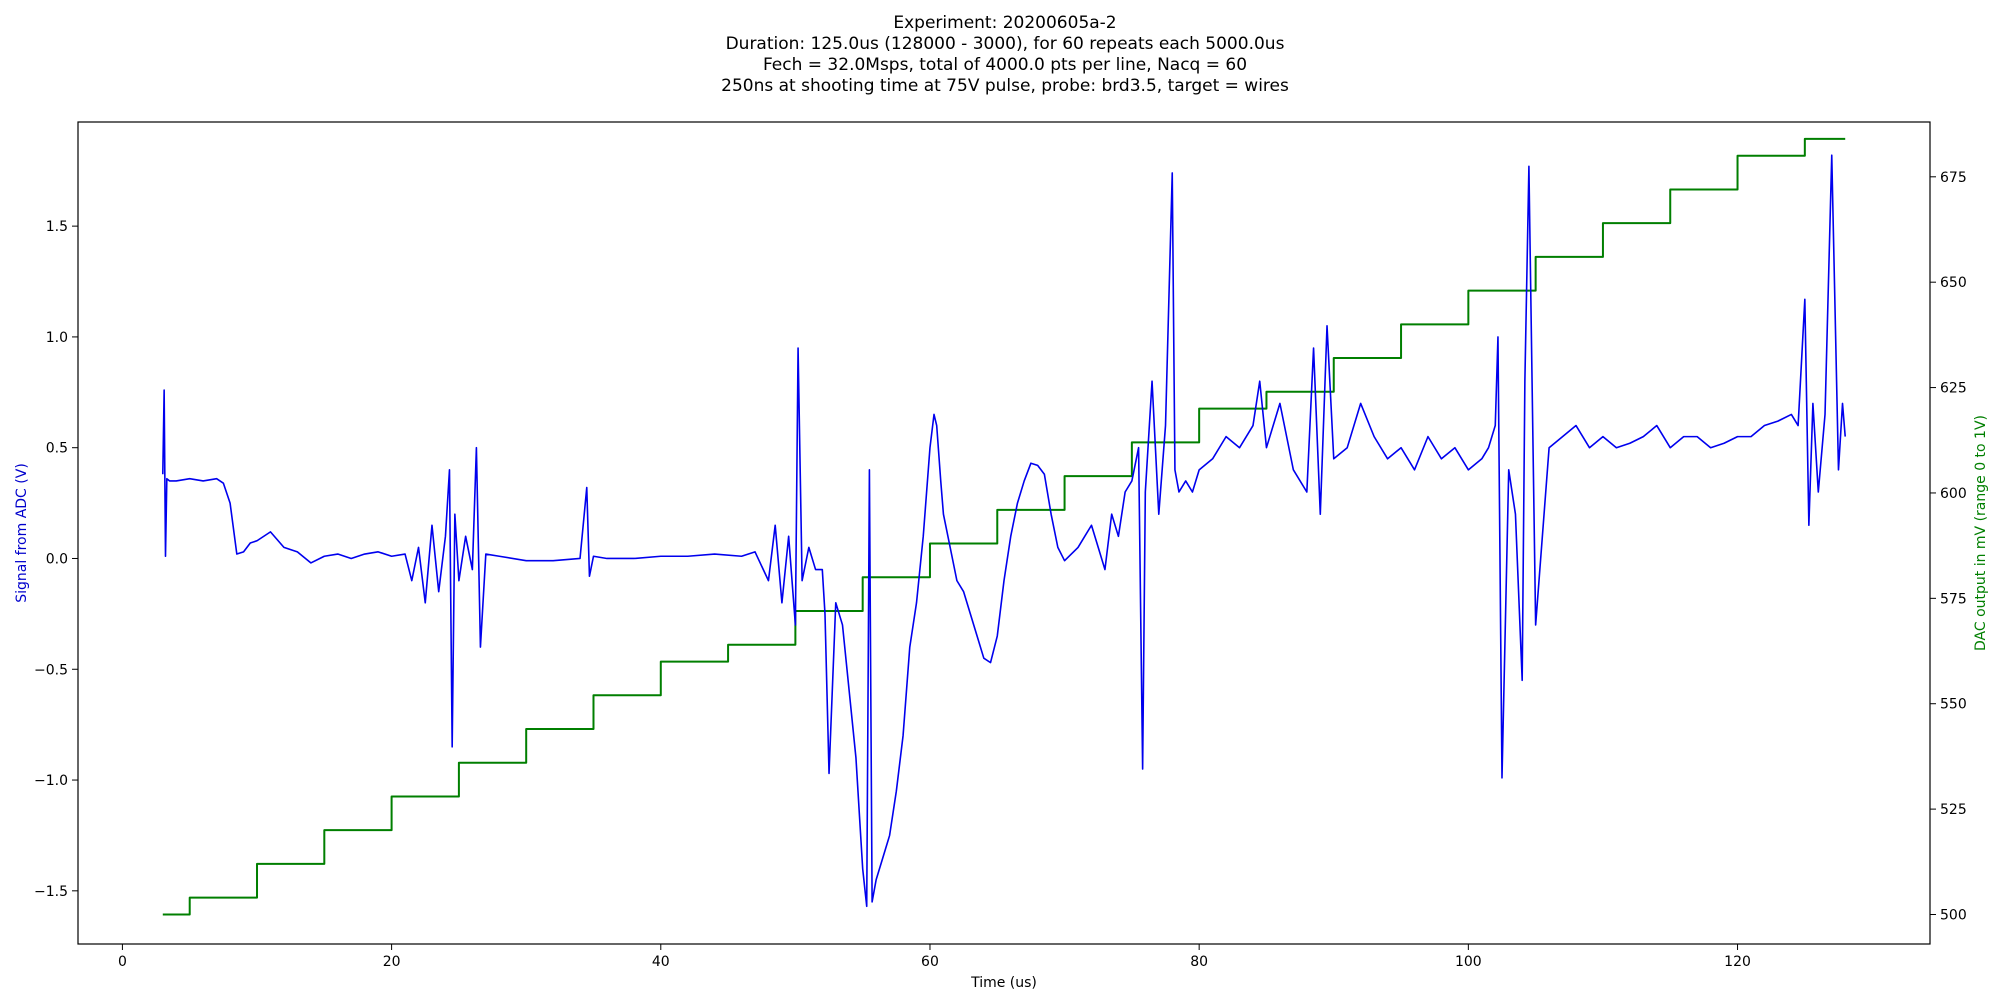  I want to click on y-right-tick-label: 575, so click(1953, 599).